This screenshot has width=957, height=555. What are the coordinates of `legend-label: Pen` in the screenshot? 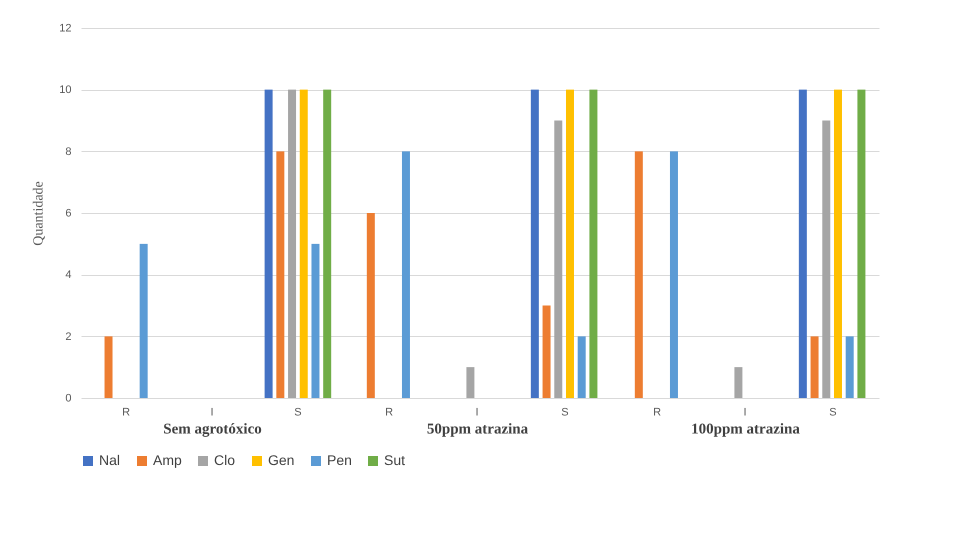 It's located at (339, 460).